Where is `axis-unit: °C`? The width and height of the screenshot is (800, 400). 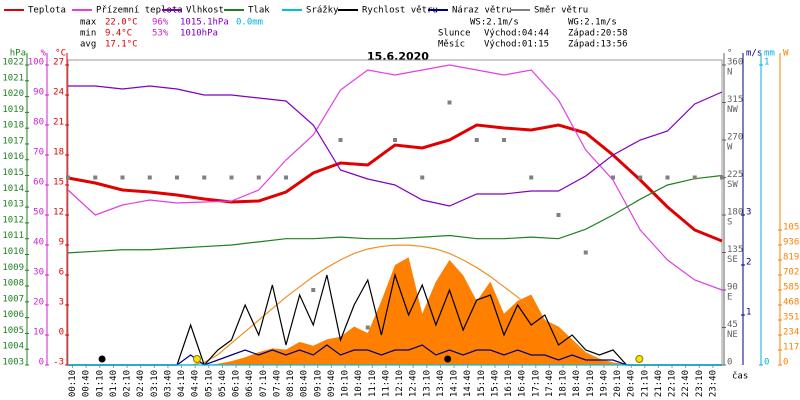 axis-unit: °C is located at coordinates (60, 54).